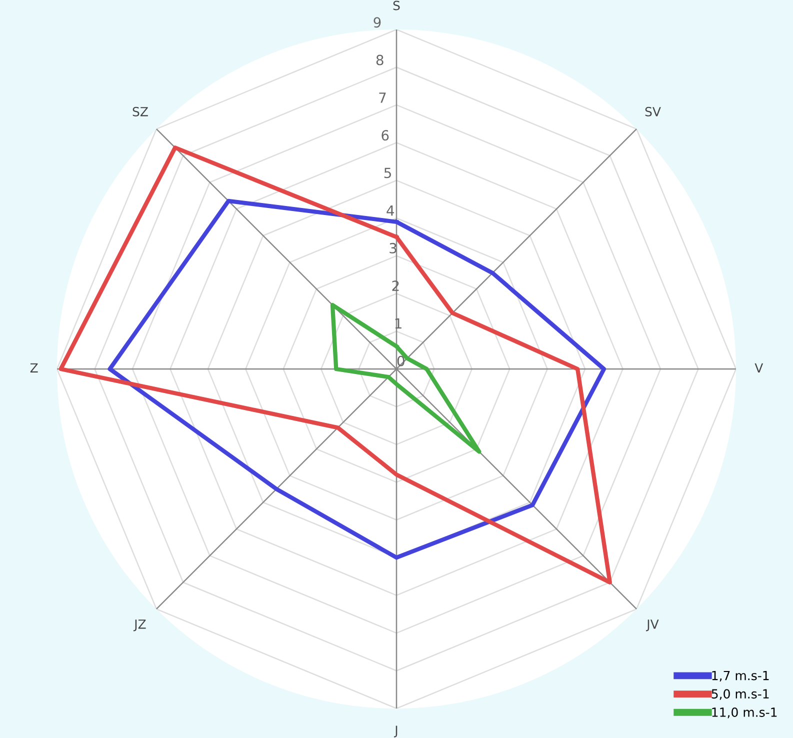 The width and height of the screenshot is (793, 738). Describe the element at coordinates (744, 712) in the screenshot. I see `legend-label: 11,0 m.s-1` at that location.